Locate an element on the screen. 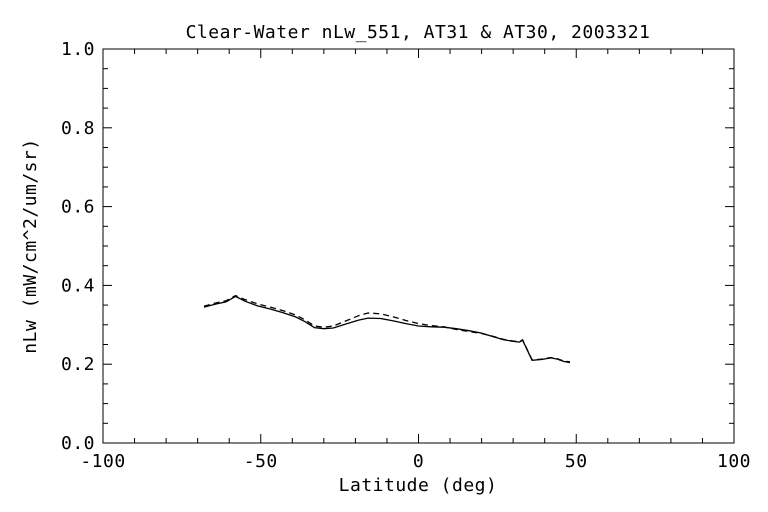  x-tick-label: -100 is located at coordinates (102, 461).